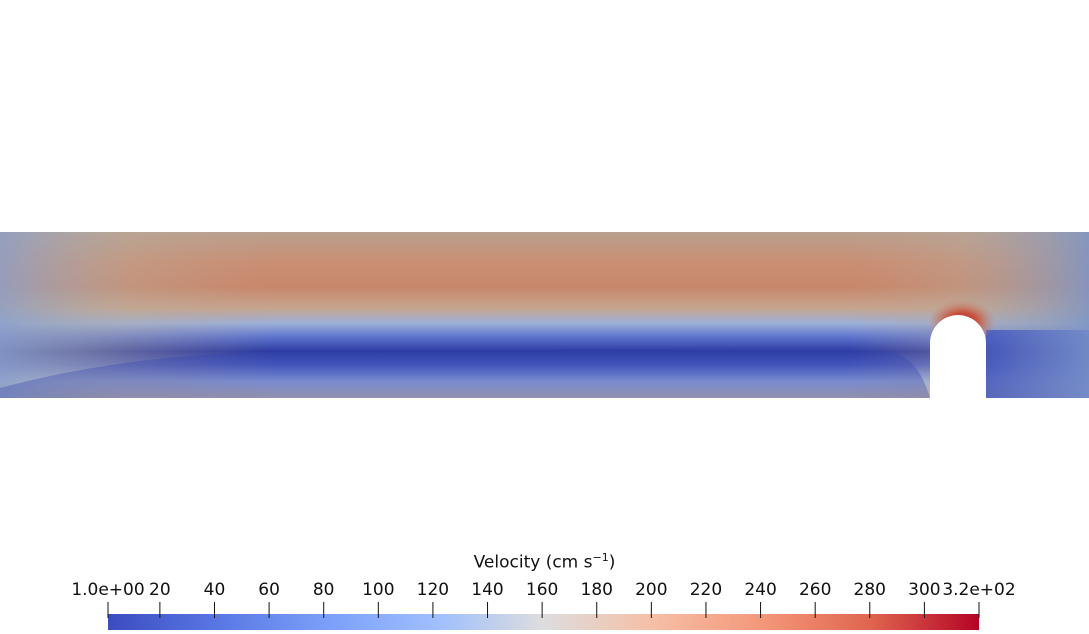  Describe the element at coordinates (323, 590) in the screenshot. I see `colorbar-tick-label: 80` at that location.